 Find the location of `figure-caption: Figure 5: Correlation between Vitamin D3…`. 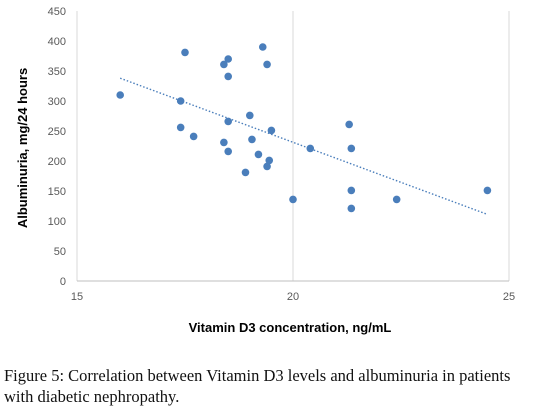

figure-caption: Figure 5: Correlation between Vitamin D3… is located at coordinates (270, 386).